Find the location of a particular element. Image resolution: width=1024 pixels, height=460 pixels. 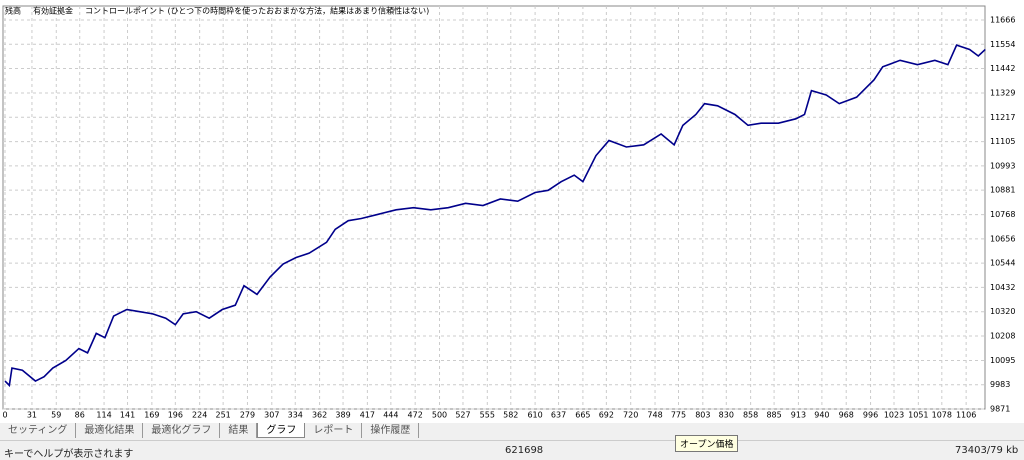

tab: グラフ is located at coordinates (281, 430).